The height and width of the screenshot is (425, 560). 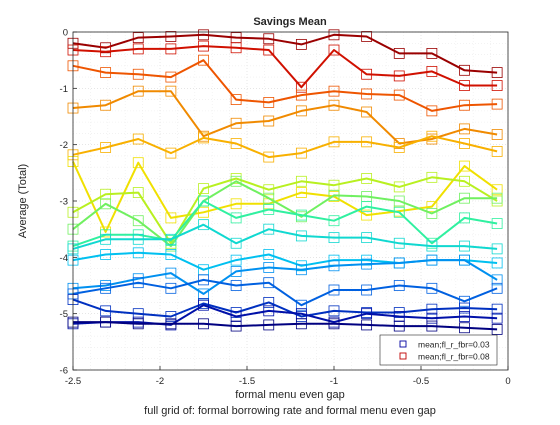 I want to click on chart-title: Savings Mean, so click(x=290, y=22).